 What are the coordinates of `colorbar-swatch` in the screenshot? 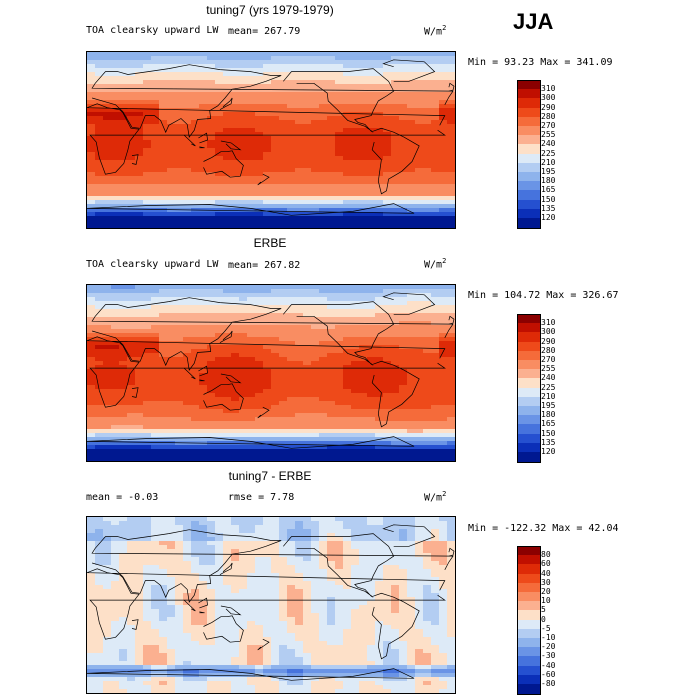 It's located at (529, 447).